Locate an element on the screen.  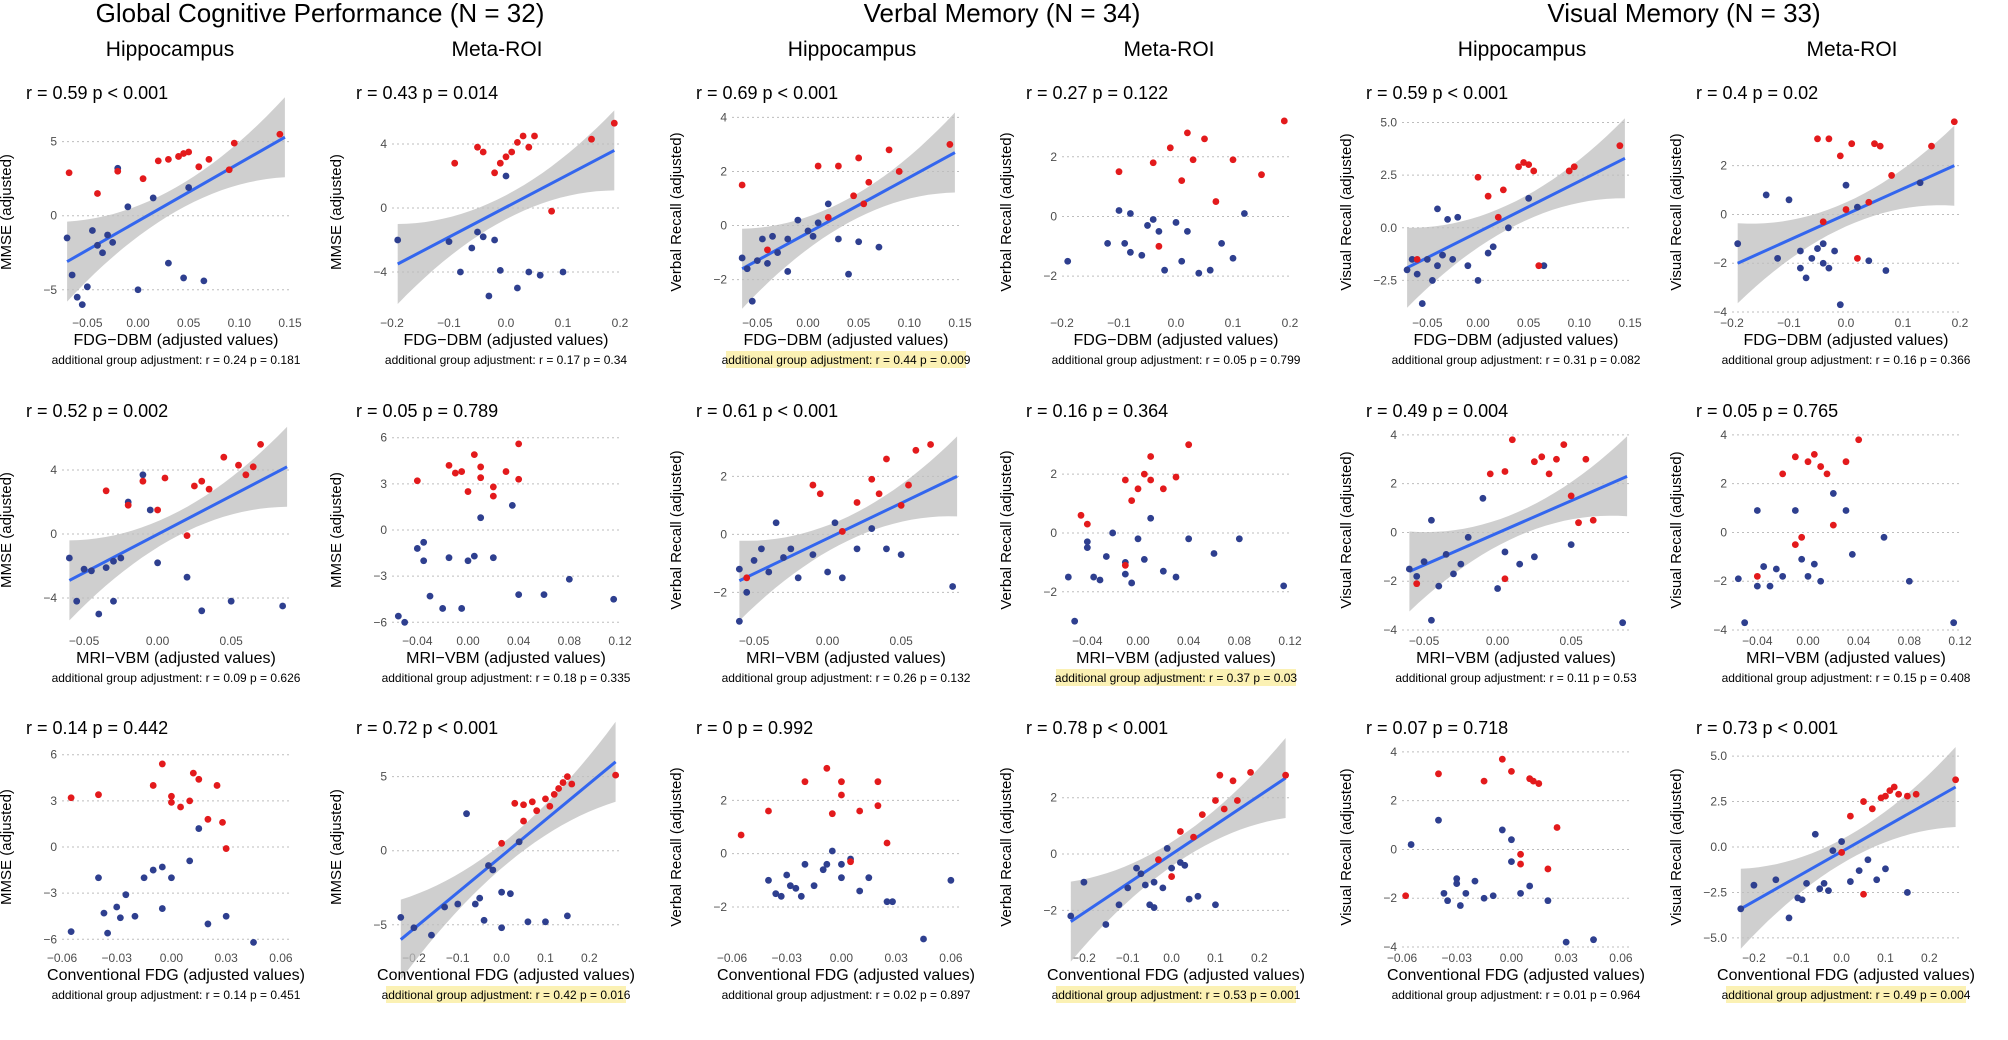
correlation-stat: r = 0.43 p = 0.014 is located at coordinates (427, 93).